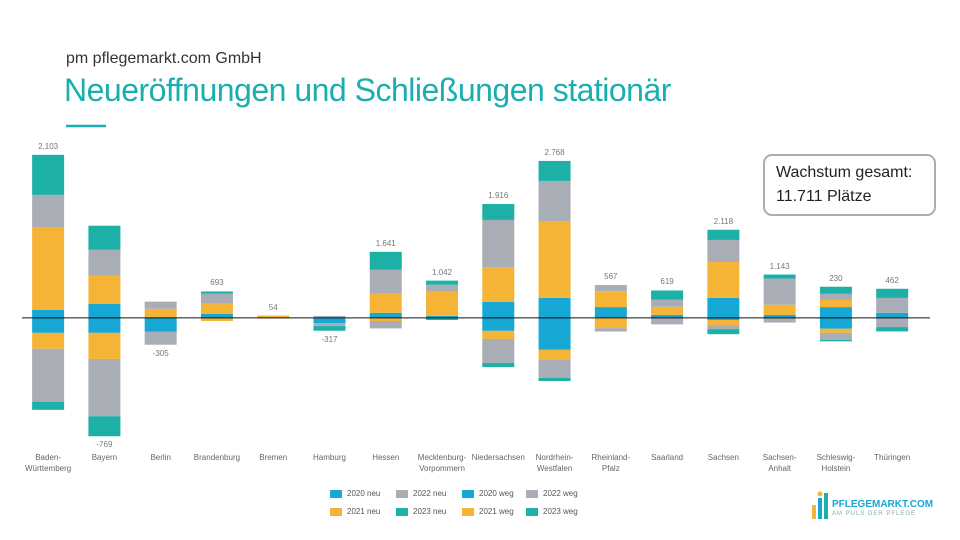 This screenshot has height=540, width=960. What do you see at coordinates (723, 221) in the screenshot?
I see `total-label: 2.118` at bounding box center [723, 221].